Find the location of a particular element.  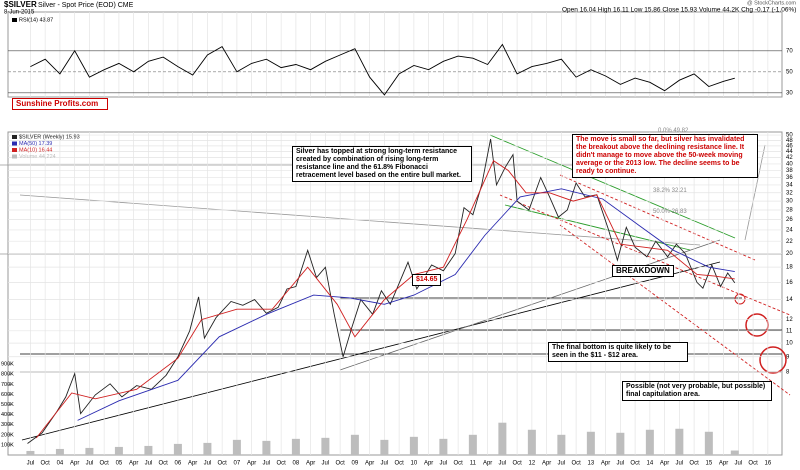

y2-tick-label: 400K is located at coordinates (7, 415).